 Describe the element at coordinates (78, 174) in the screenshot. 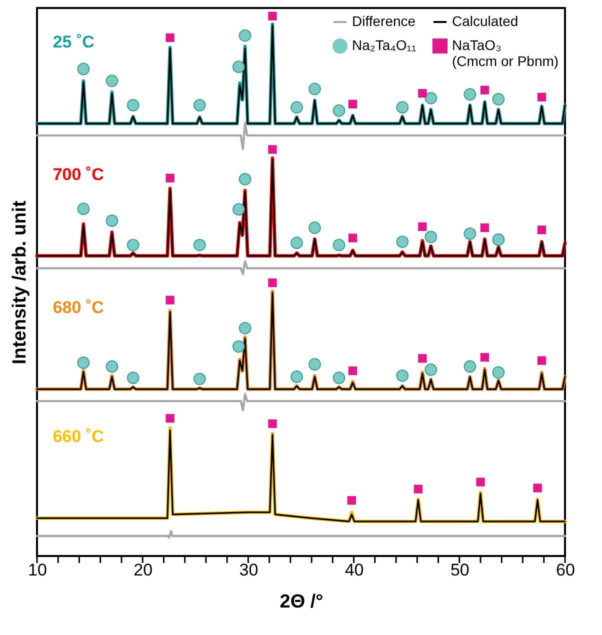

I see `text: 700 ˚C` at that location.